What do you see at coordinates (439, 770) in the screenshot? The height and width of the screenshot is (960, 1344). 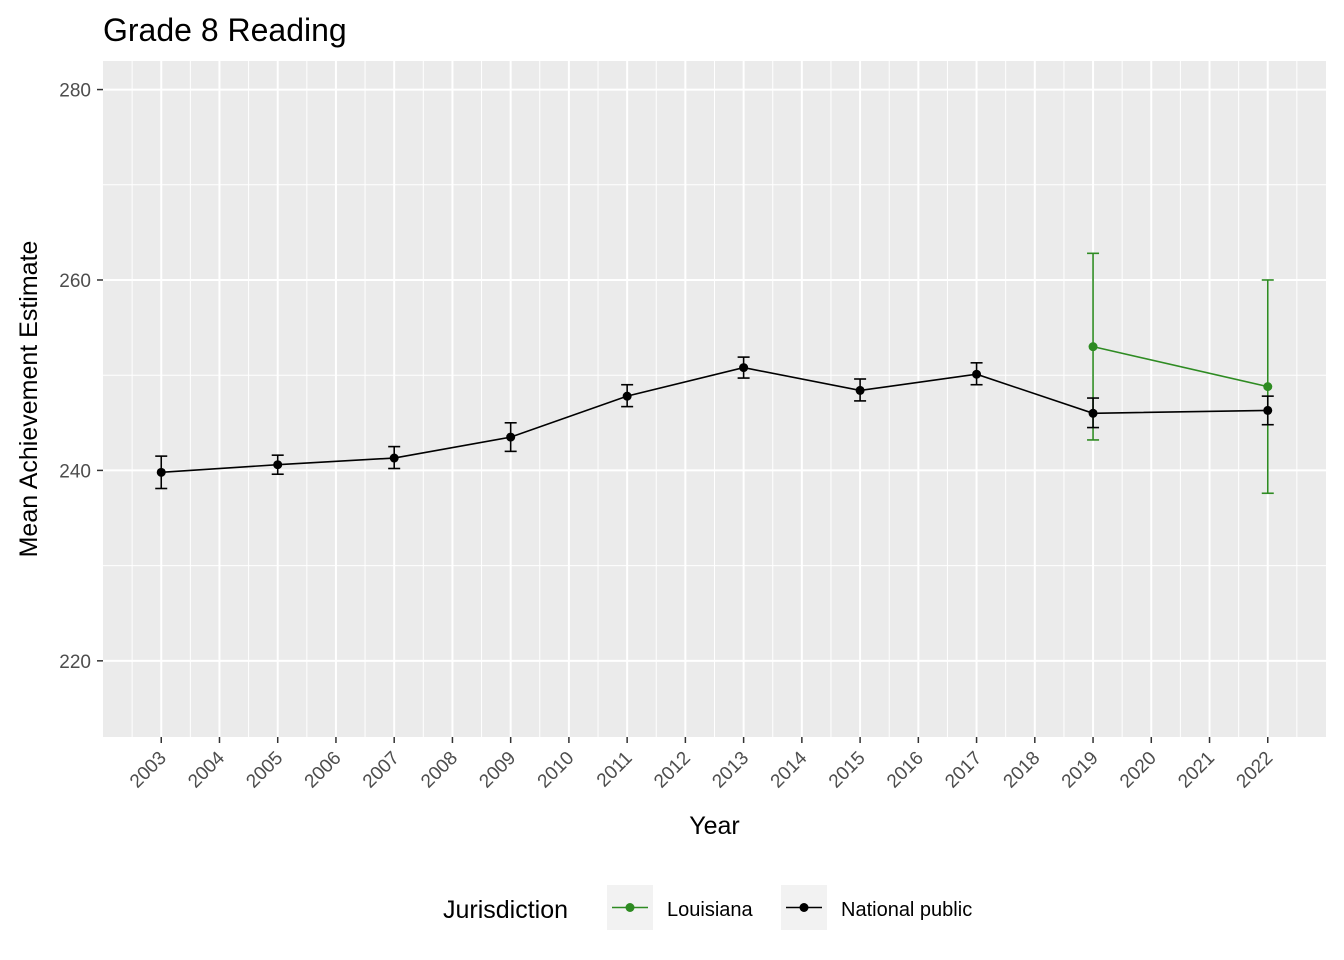 I see `x-tick-label: 2008` at bounding box center [439, 770].